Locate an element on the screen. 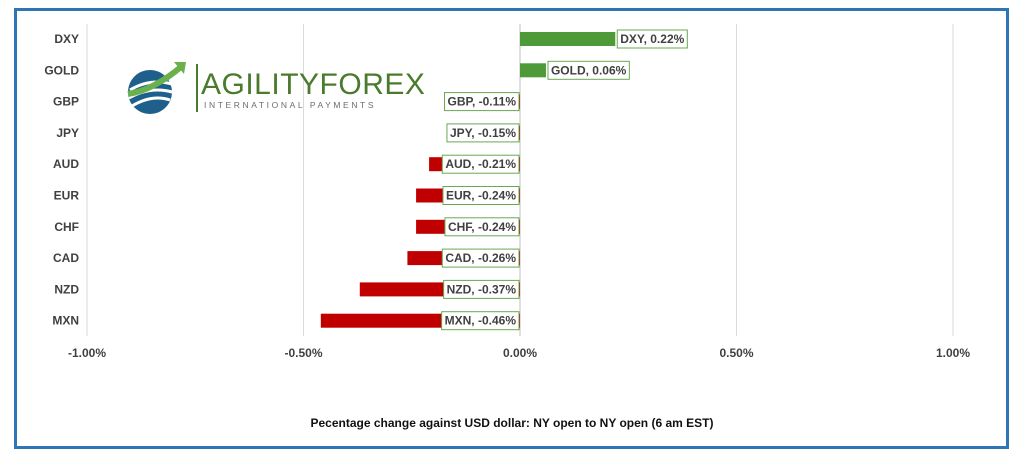  data-label-text: AUD, -0.21% is located at coordinates (480, 164).